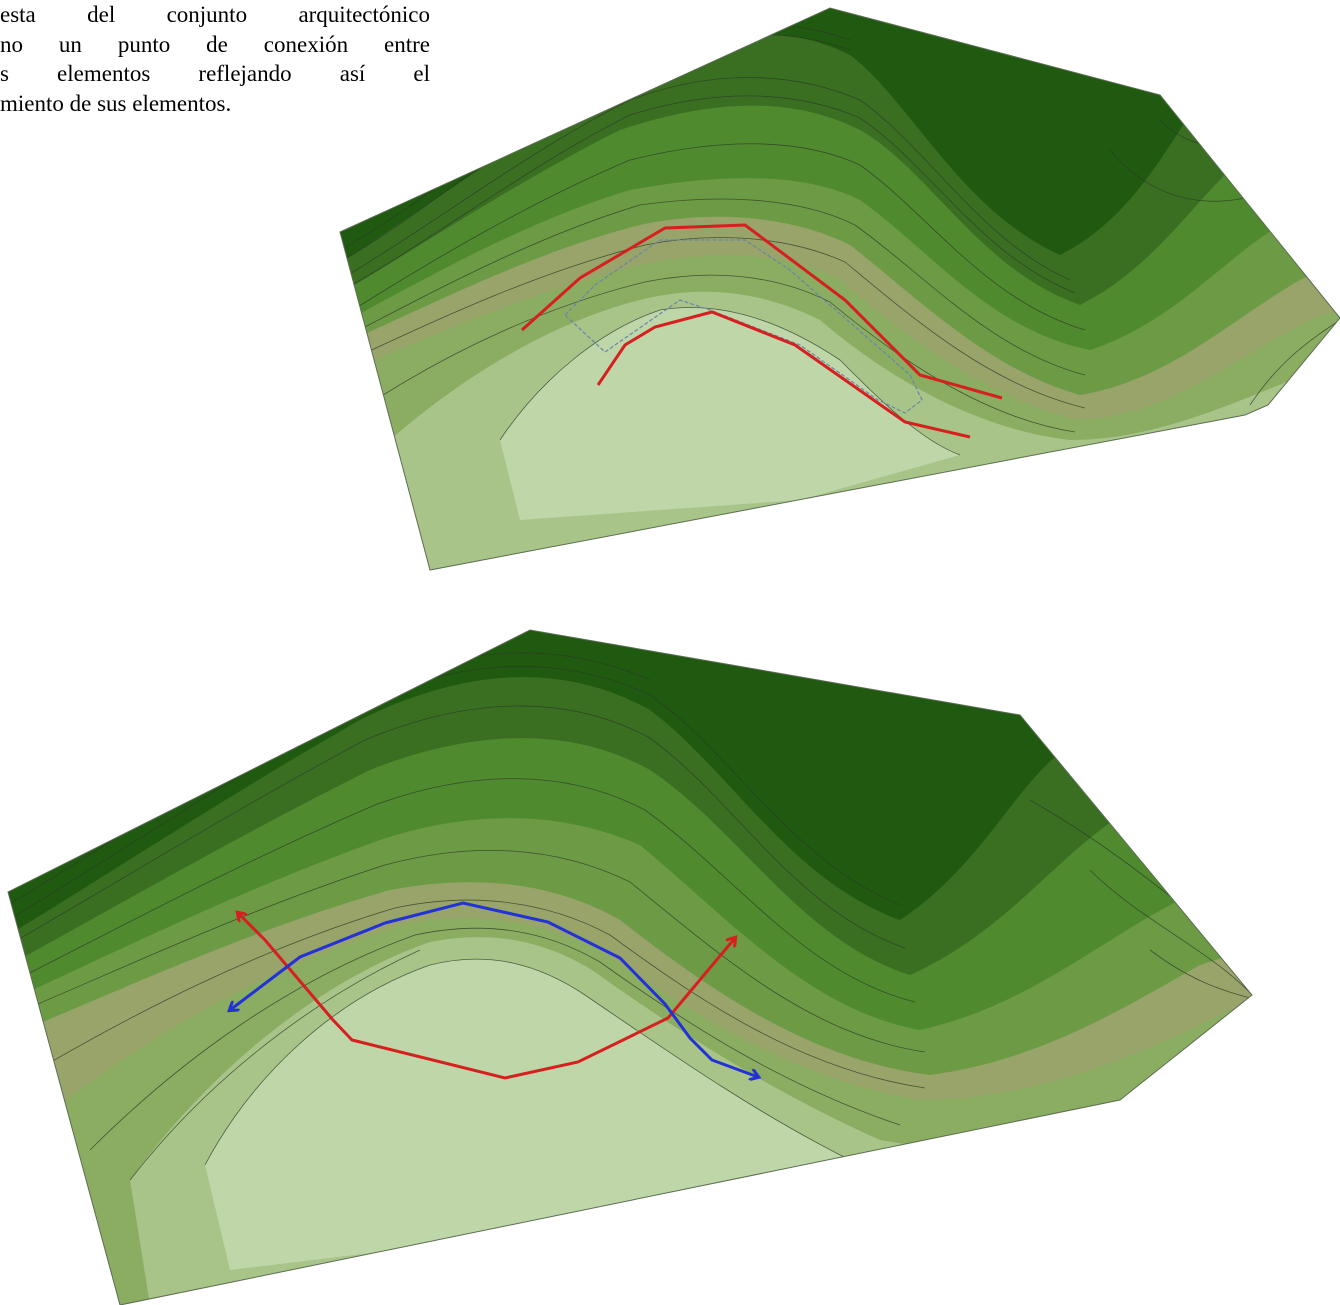  I want to click on red-path-upper, so click(761, 311).